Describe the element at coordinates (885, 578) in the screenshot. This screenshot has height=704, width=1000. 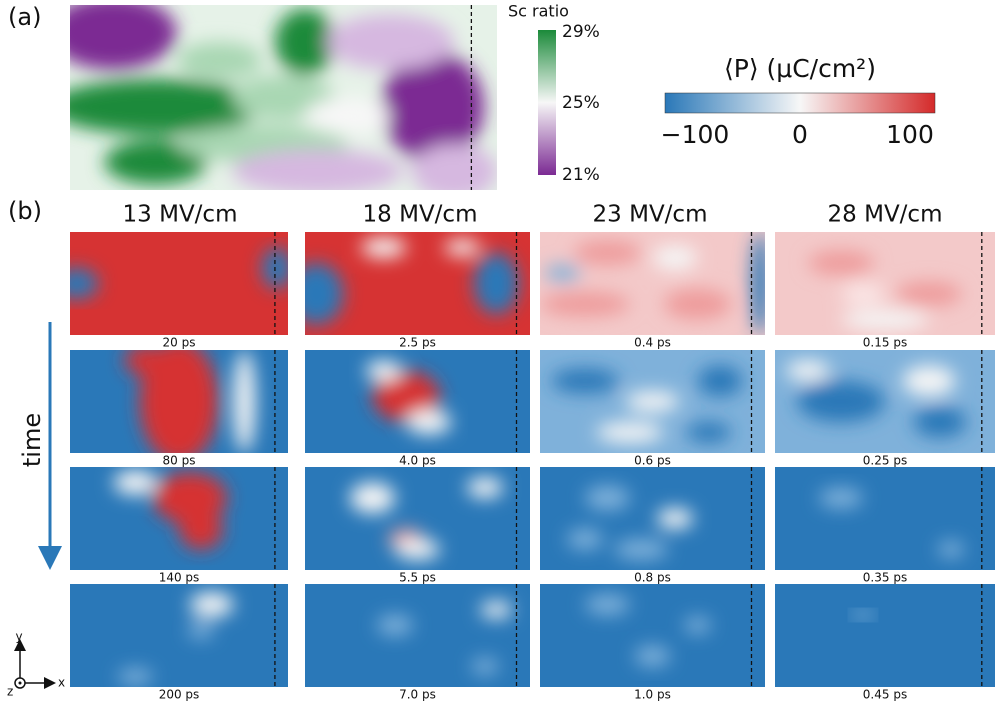
I see `time-stamp: 0.35 ps` at that location.